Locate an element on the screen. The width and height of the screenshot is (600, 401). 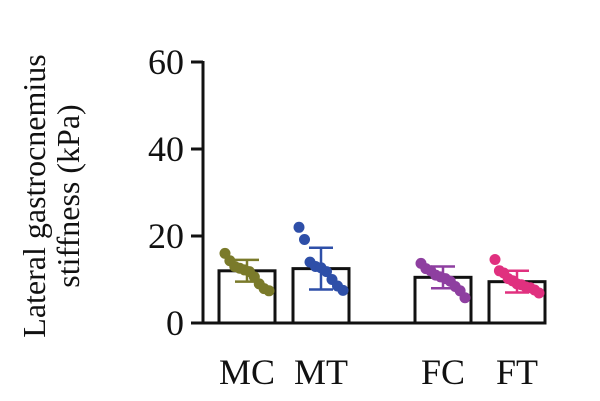
y-tick-label-0: 0 is located at coordinates (175, 323).